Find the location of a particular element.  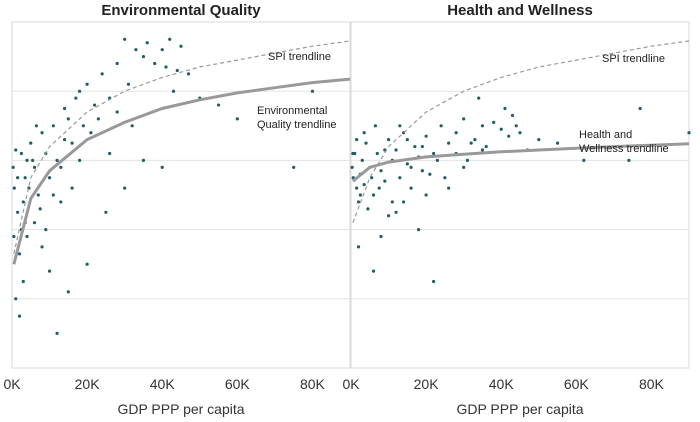

x-tick-label: 60K is located at coordinates (238, 384).